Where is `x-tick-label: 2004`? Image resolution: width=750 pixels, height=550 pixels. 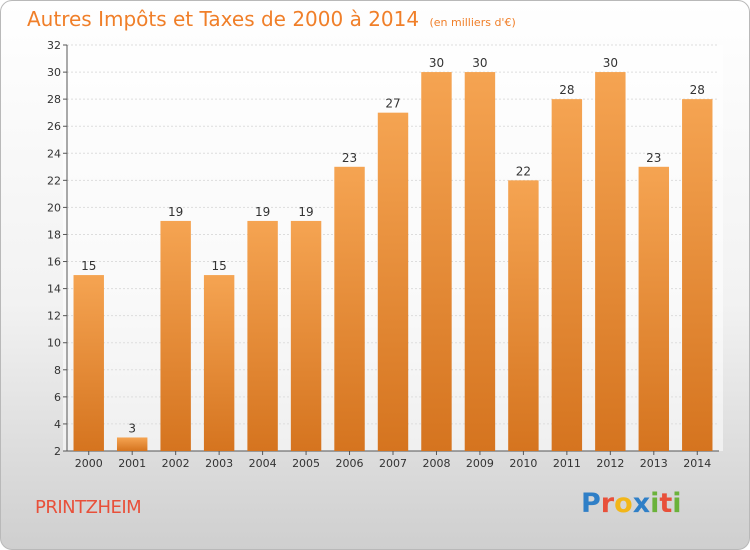
x-tick-label: 2004 is located at coordinates (263, 463).